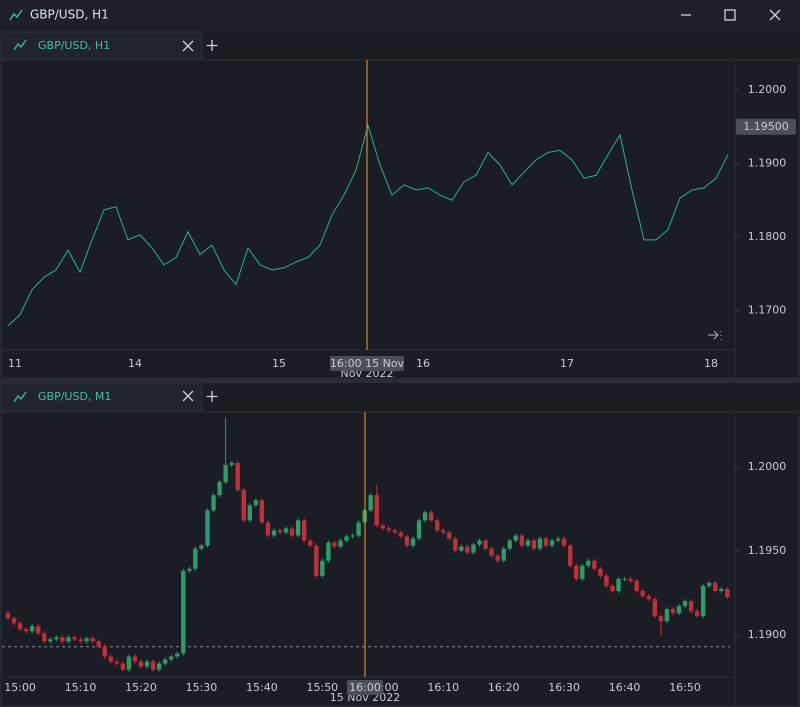 The height and width of the screenshot is (707, 800). Describe the element at coordinates (730, 15) in the screenshot. I see `maximize-button` at that location.